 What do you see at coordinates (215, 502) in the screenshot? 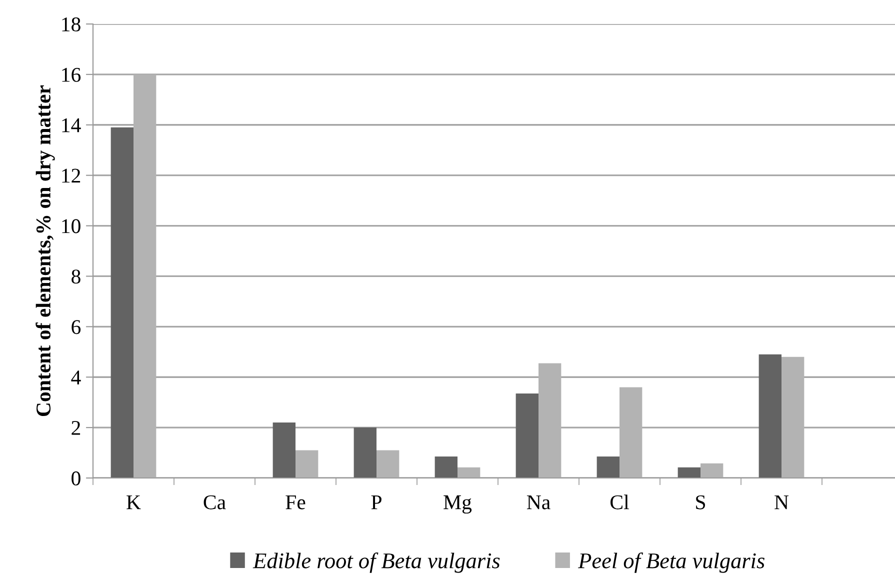
I see `x-tick-label: Ca` at bounding box center [215, 502].